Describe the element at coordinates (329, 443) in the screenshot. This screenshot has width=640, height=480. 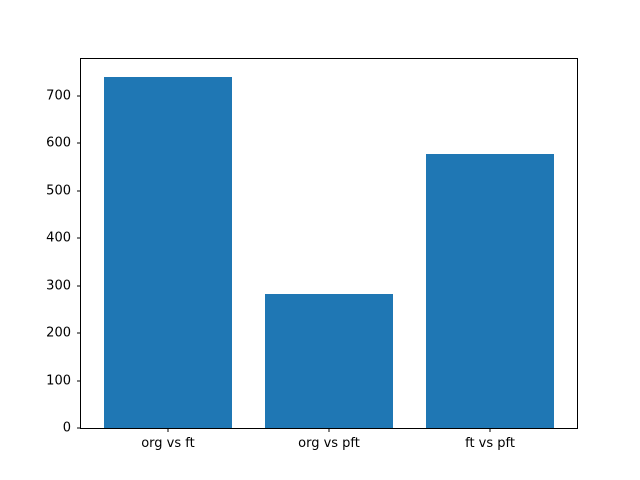
I see `x-tick-label: org vs pft` at that location.